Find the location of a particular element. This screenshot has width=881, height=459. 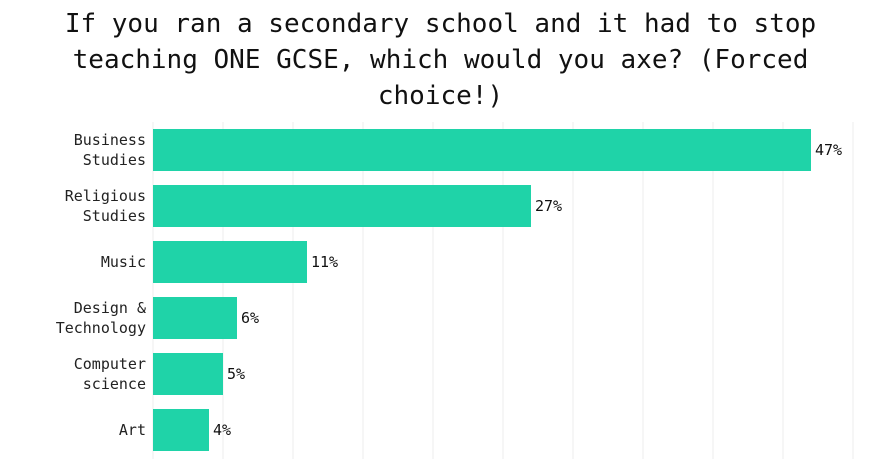

category-label: Design & is located at coordinates (110, 308).